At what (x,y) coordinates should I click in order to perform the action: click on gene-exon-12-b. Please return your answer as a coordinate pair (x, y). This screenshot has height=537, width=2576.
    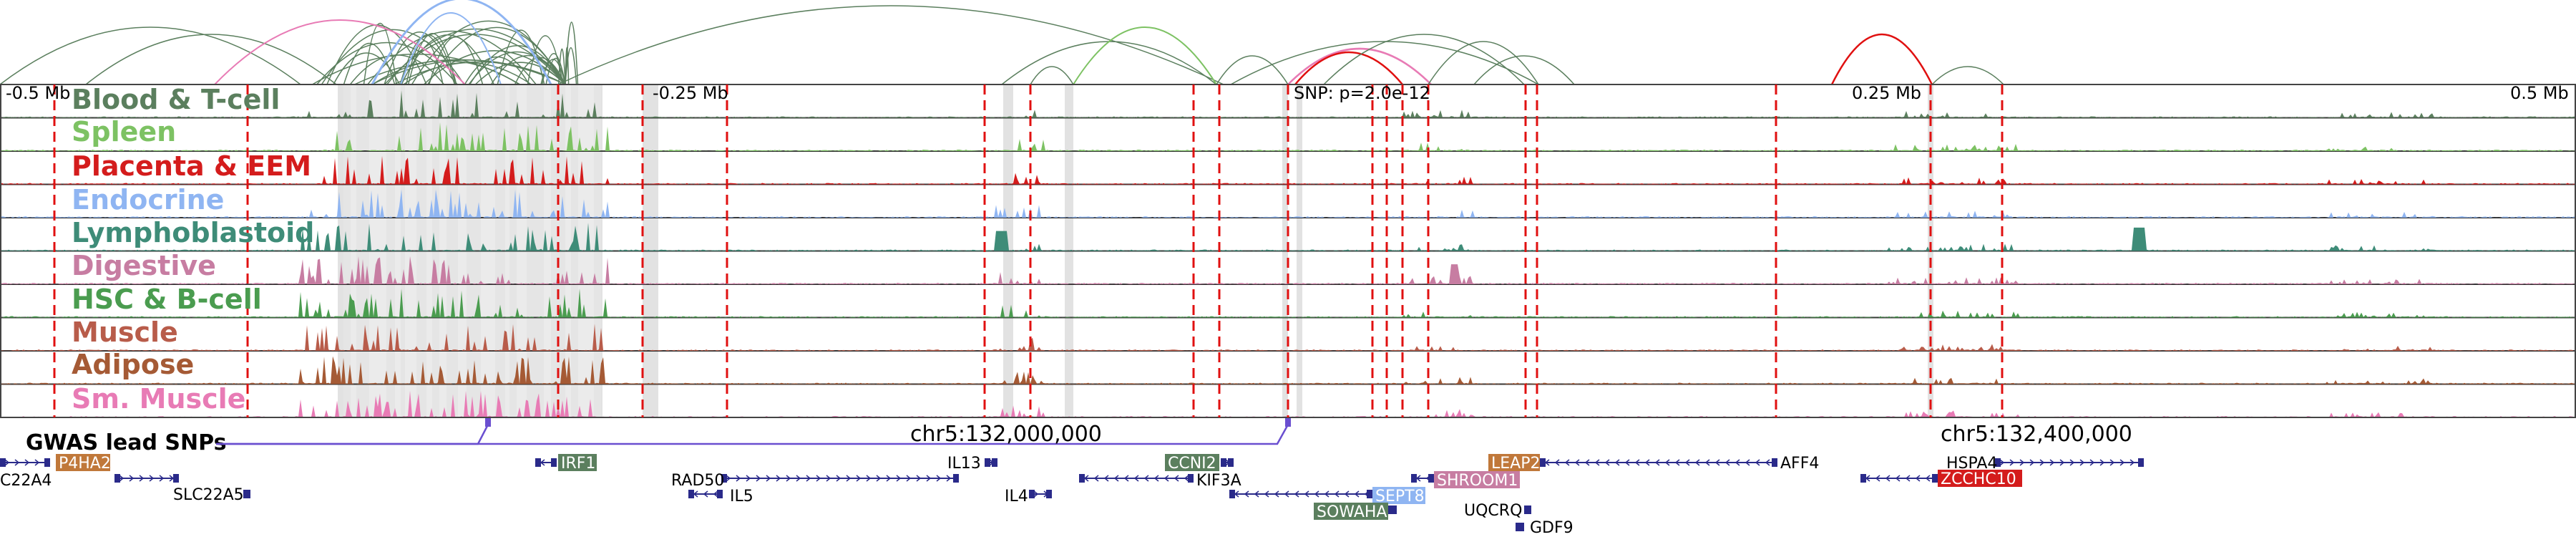
    Looking at the image, I should click on (1431, 478).